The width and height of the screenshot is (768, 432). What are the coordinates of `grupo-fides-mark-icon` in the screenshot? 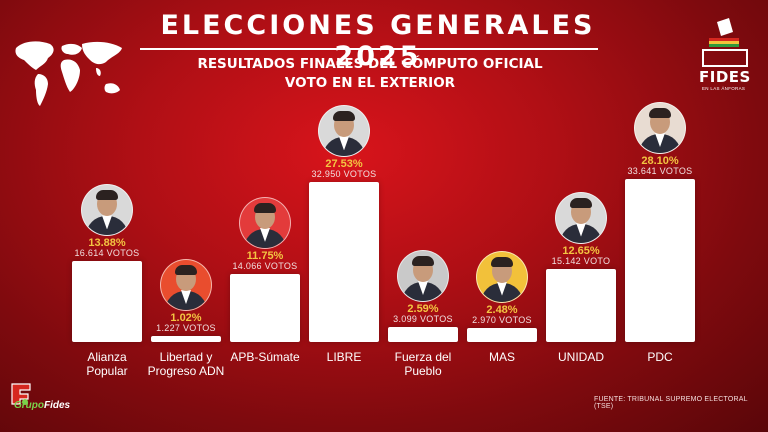 It's located at (21, 394).